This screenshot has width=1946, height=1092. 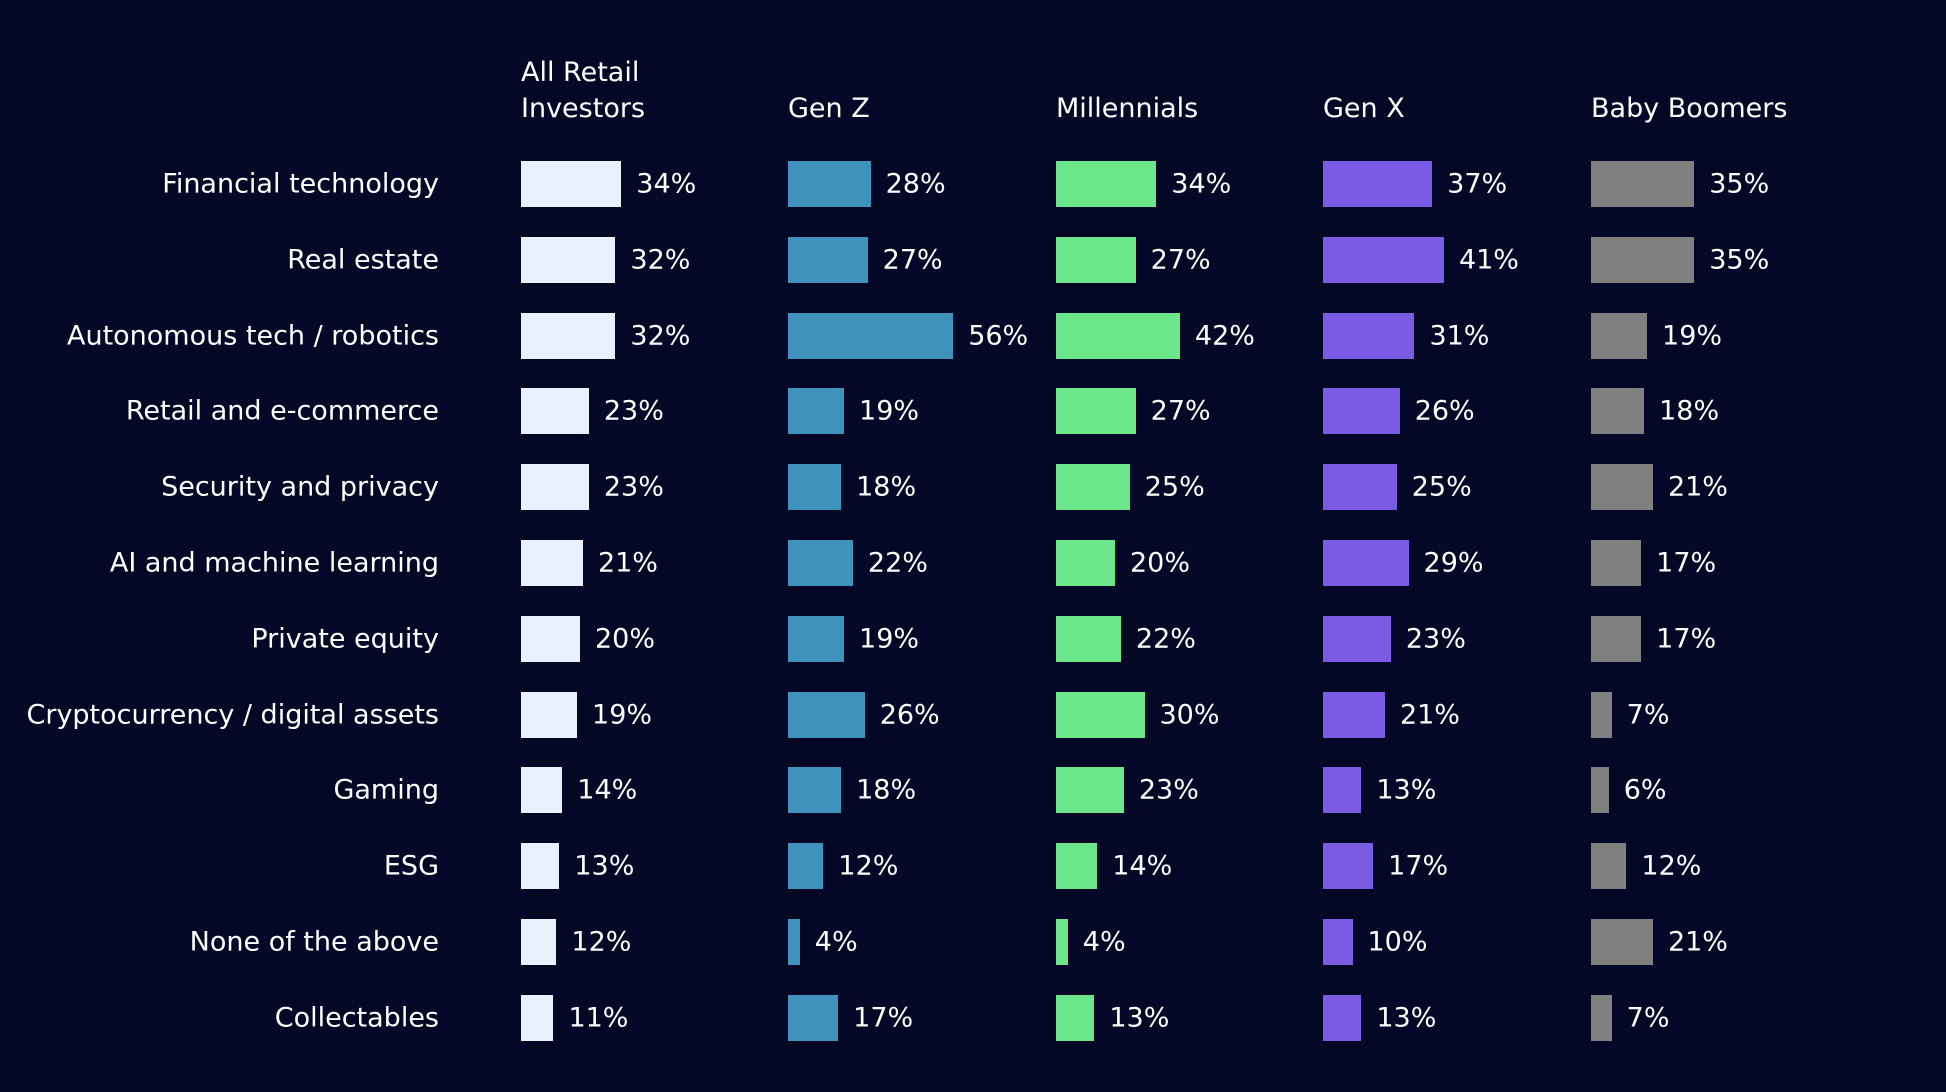 What do you see at coordinates (300, 487) in the screenshot?
I see `category-label: Security and privacy` at bounding box center [300, 487].